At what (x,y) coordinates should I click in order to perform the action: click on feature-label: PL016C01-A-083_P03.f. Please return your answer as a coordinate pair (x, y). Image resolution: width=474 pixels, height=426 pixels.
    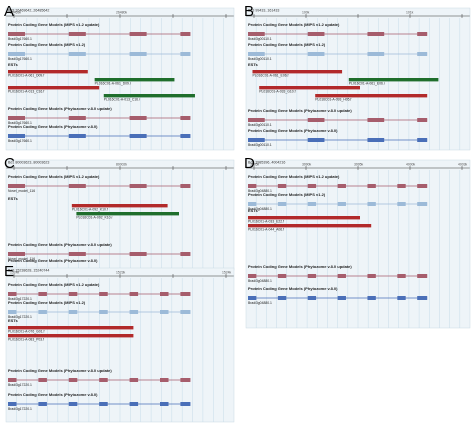
    Looking at the image, I should click on (26, 339).